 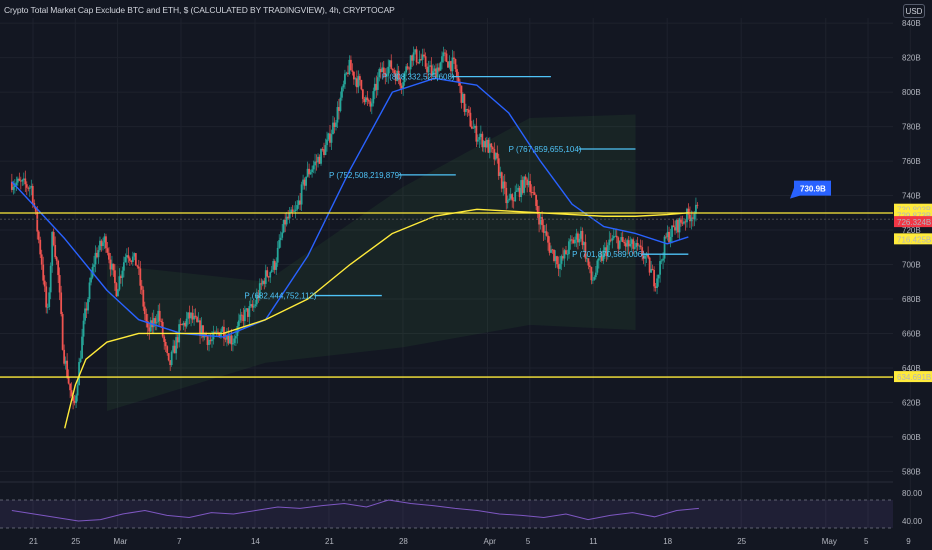 I want to click on time-axis: 21 25 Mar 7 14 21 28 Apr 5 11 18 25 May 5 9, so click(x=470, y=541).